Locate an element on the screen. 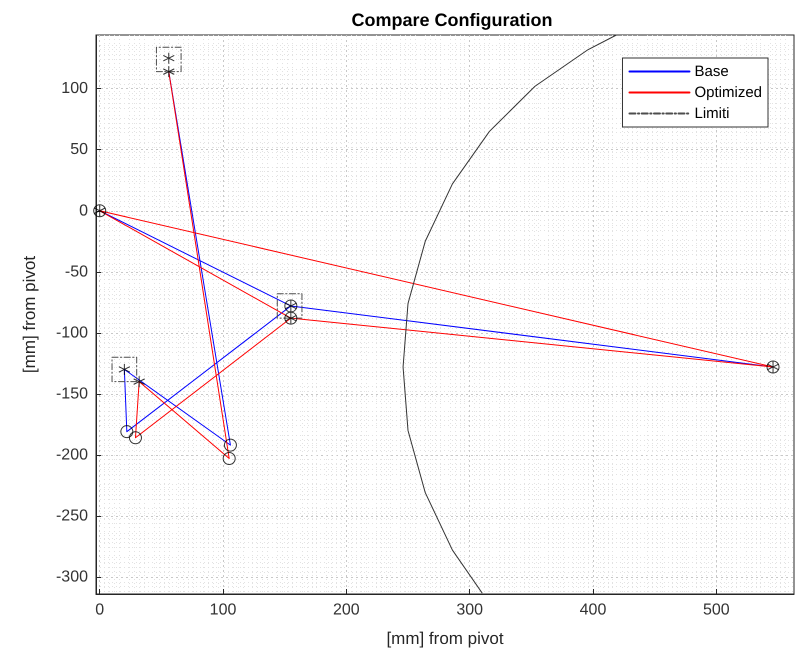 This screenshot has height=666, width=796. y-tick-label: 100 is located at coordinates (74, 89).